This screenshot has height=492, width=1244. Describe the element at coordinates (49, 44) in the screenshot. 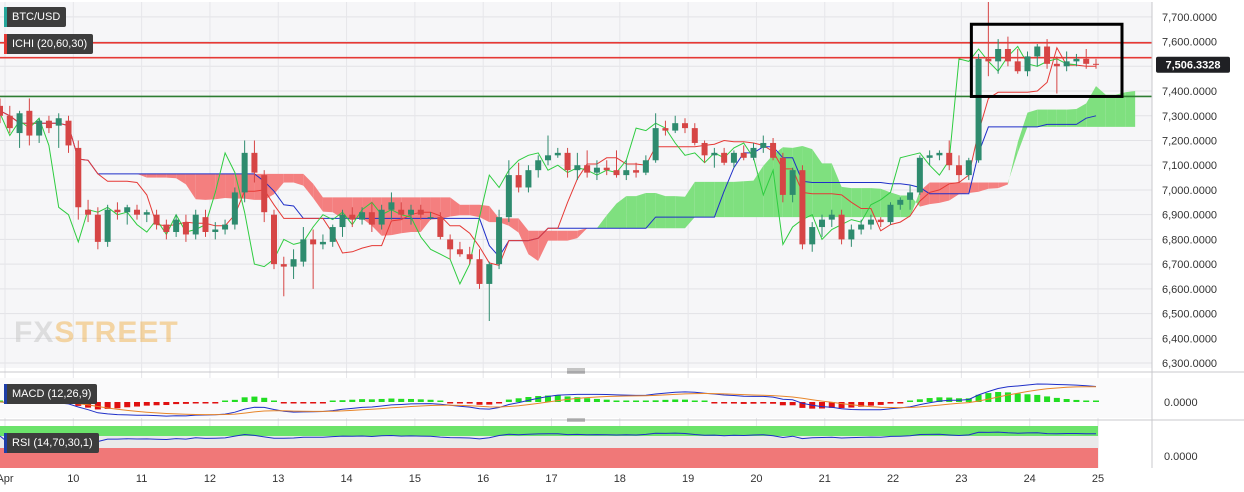

I see `ichimoku-label: ICHI (20,60,30)` at that location.